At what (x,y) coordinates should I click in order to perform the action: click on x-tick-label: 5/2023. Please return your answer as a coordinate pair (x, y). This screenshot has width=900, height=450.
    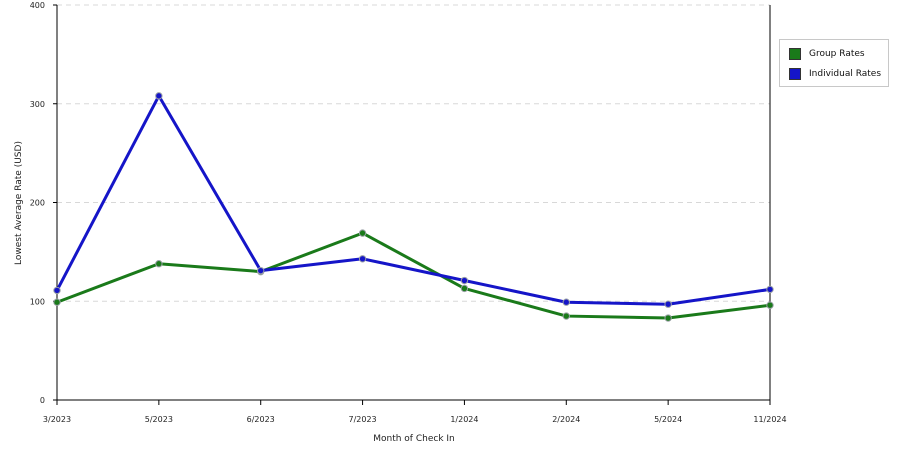
    Looking at the image, I should click on (159, 419).